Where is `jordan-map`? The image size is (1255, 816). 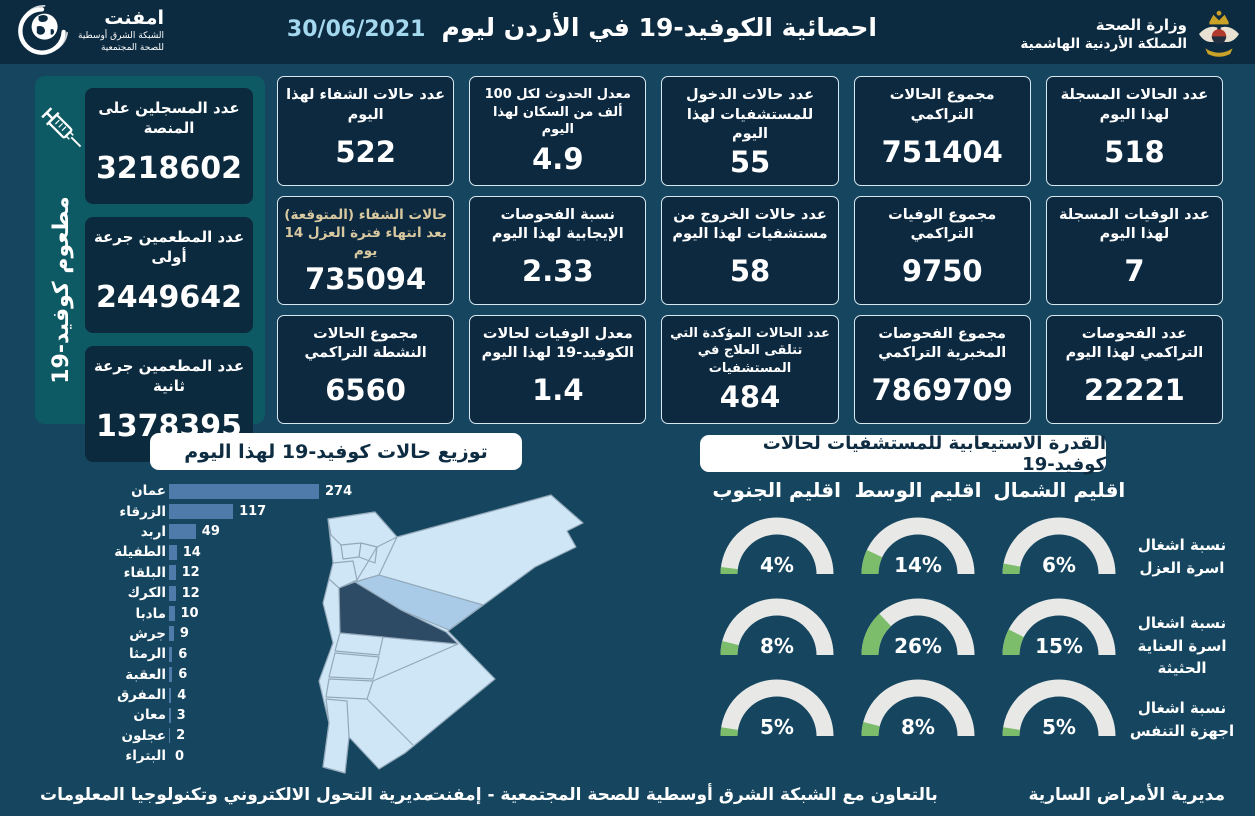 jordan-map is located at coordinates (451, 634).